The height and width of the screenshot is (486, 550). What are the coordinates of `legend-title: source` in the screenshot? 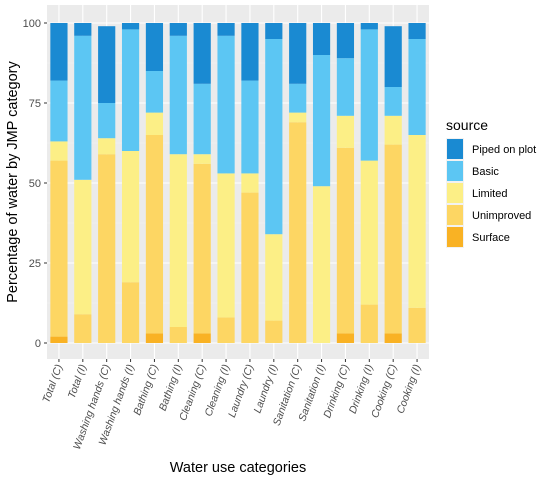 It's located at (467, 125).